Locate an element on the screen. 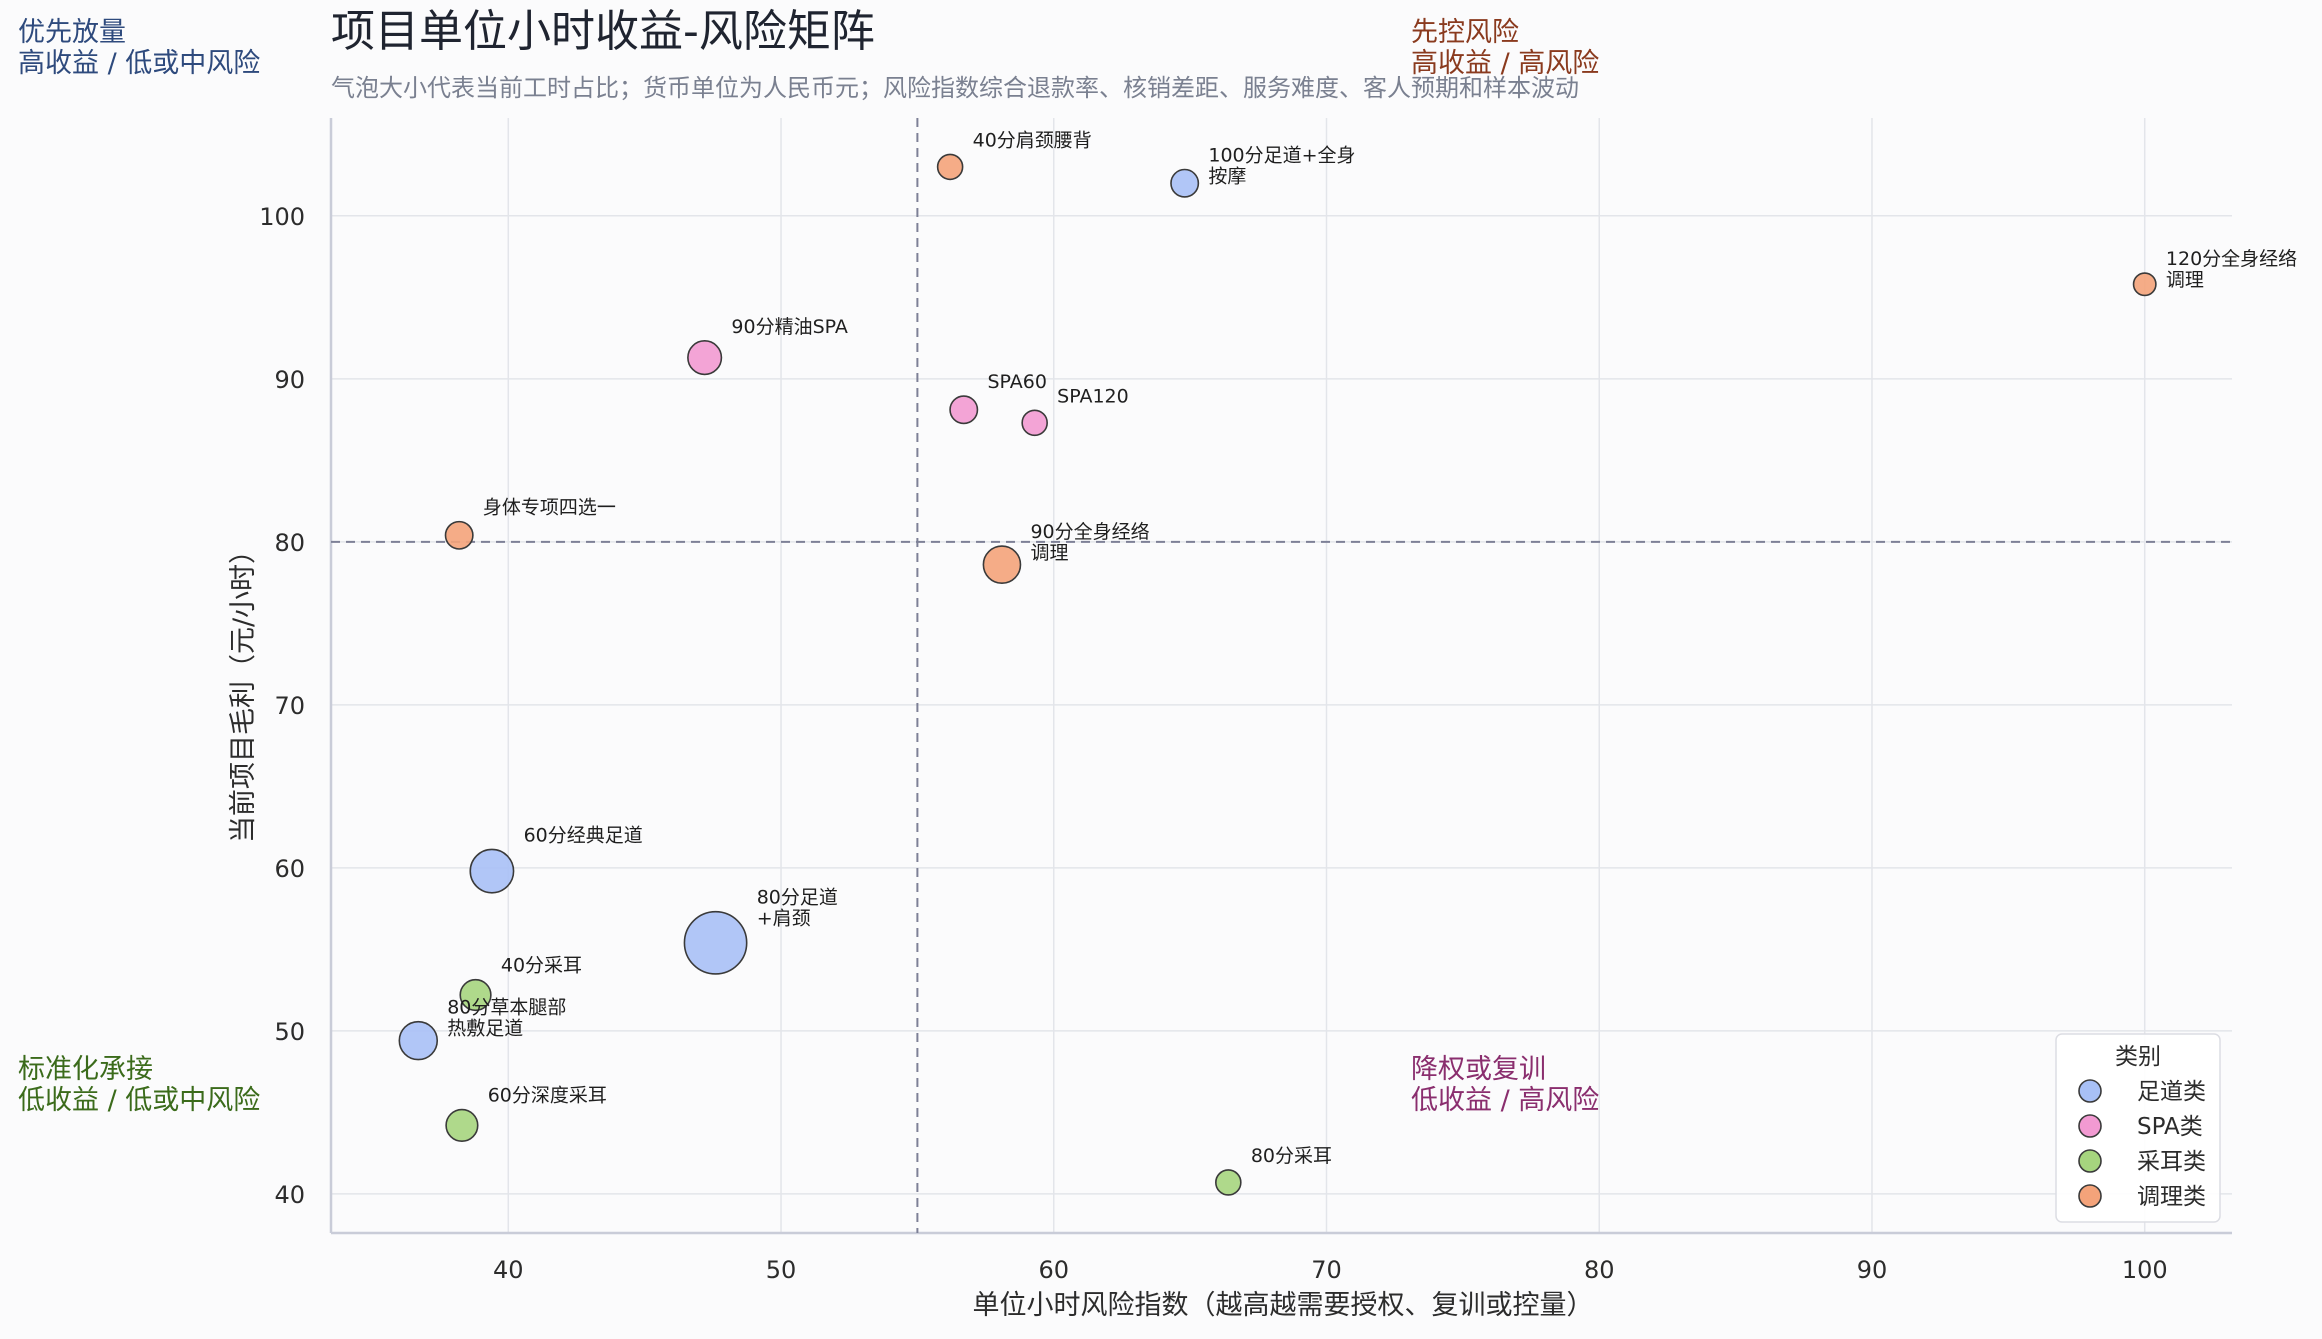  legend-box is located at coordinates (2138, 1128).